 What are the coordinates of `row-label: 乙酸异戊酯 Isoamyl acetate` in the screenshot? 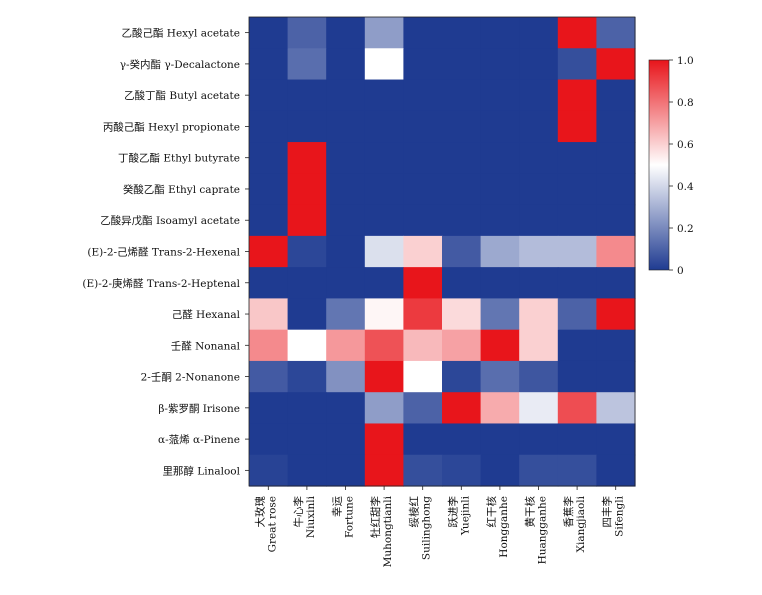 It's located at (170, 220).